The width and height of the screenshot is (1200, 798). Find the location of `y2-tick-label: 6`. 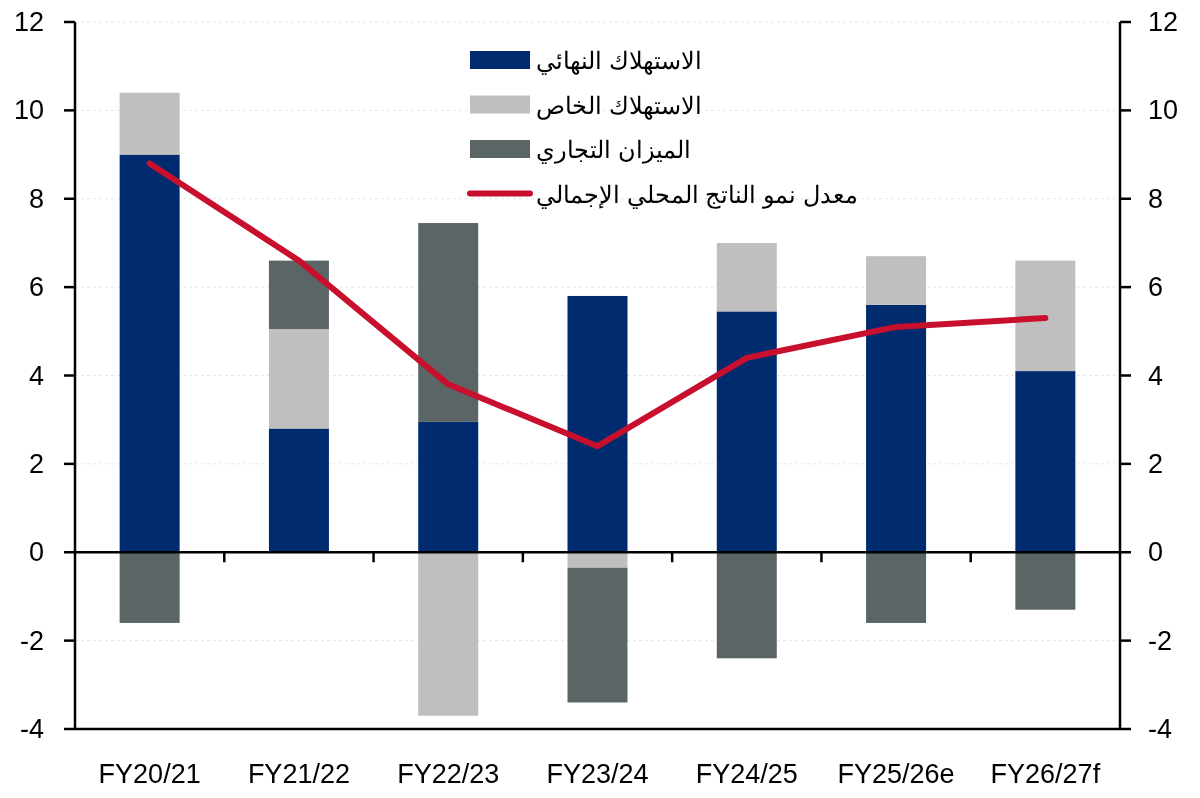

y2-tick-label: 6 is located at coordinates (1156, 287).